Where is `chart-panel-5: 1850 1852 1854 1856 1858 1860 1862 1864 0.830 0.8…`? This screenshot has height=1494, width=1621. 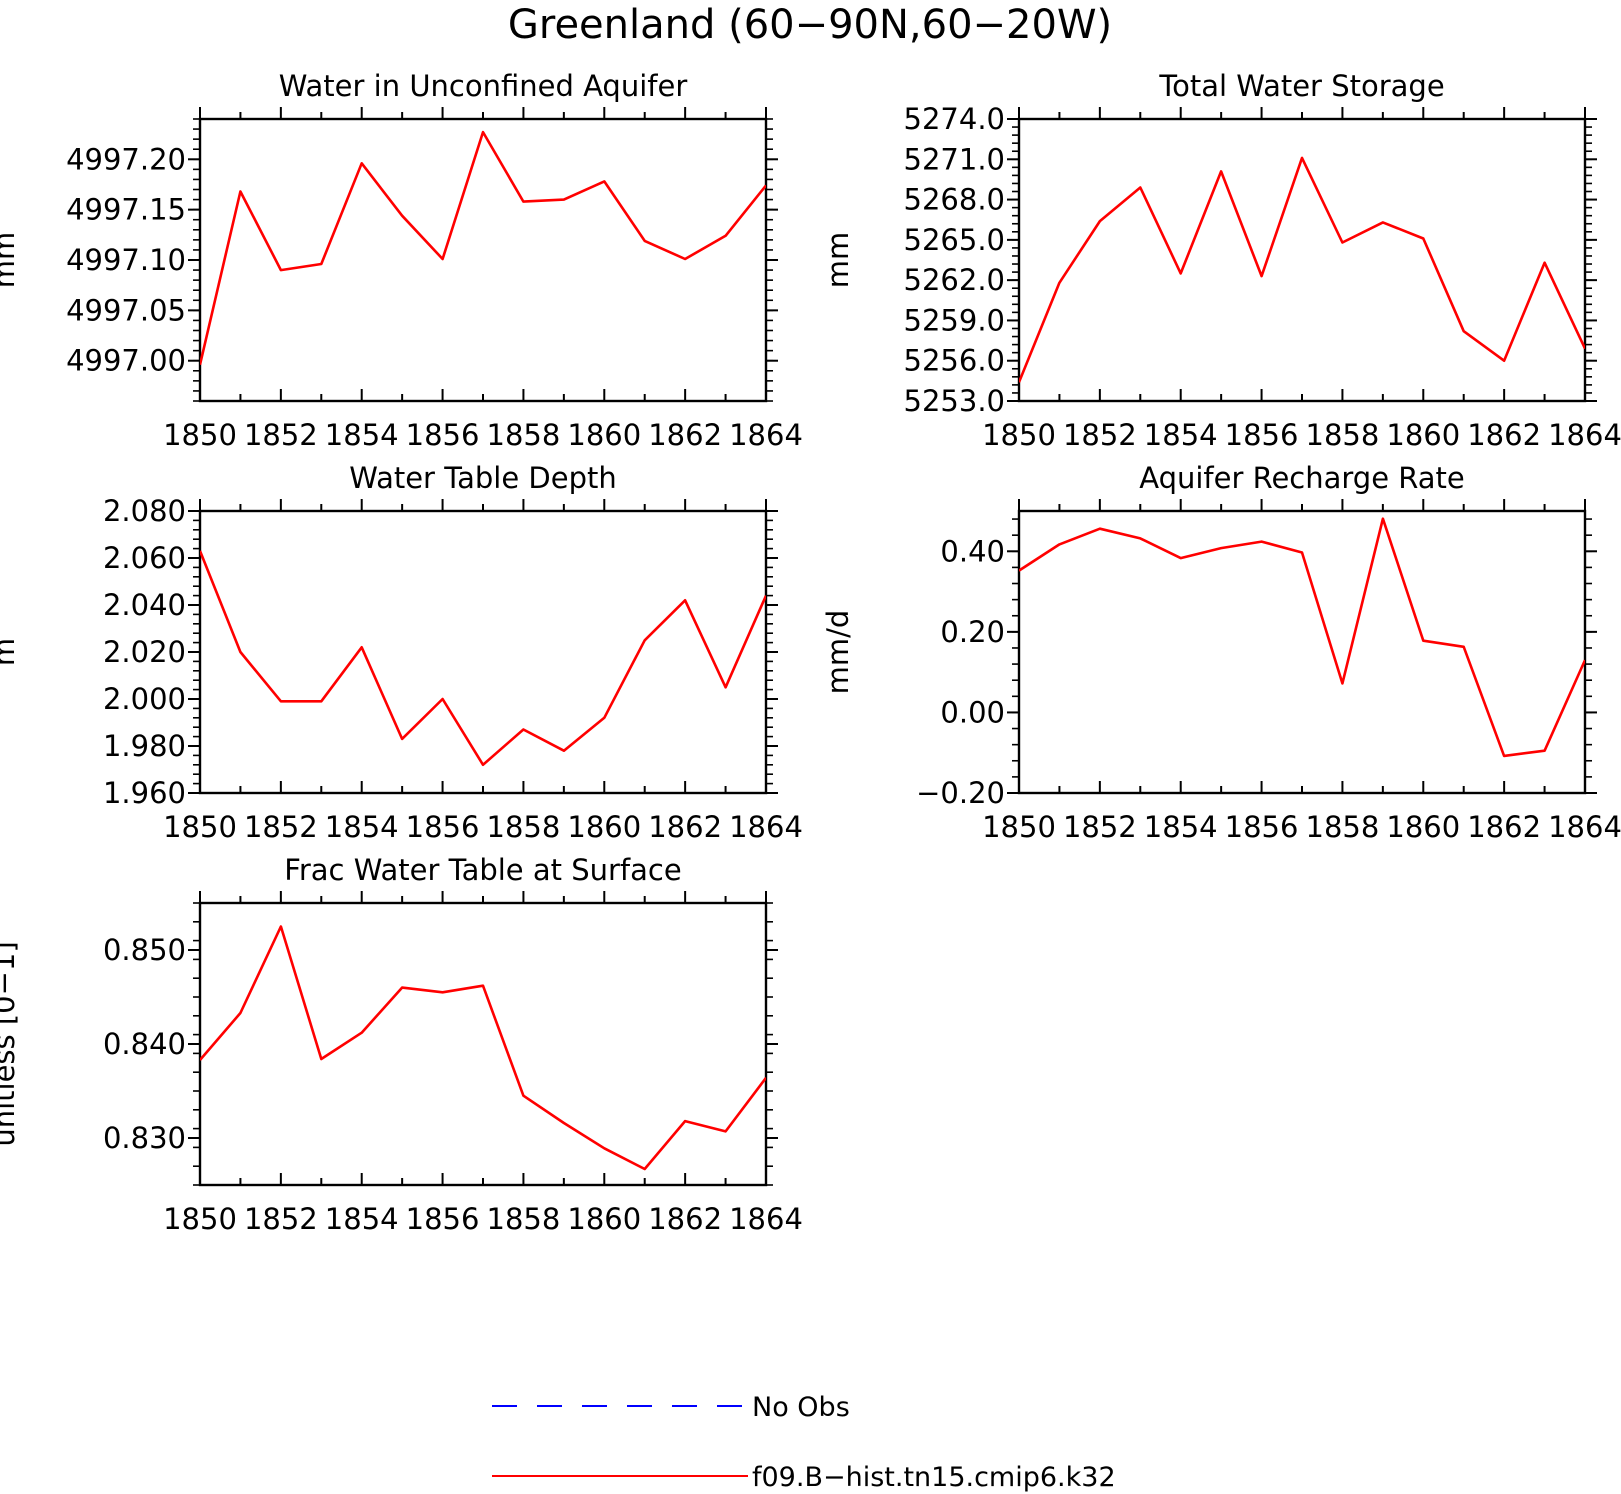 chart-panel-5: 1850 1852 1854 1856 1858 1860 1862 1864 0.830 0.8… is located at coordinates (401, 1044).